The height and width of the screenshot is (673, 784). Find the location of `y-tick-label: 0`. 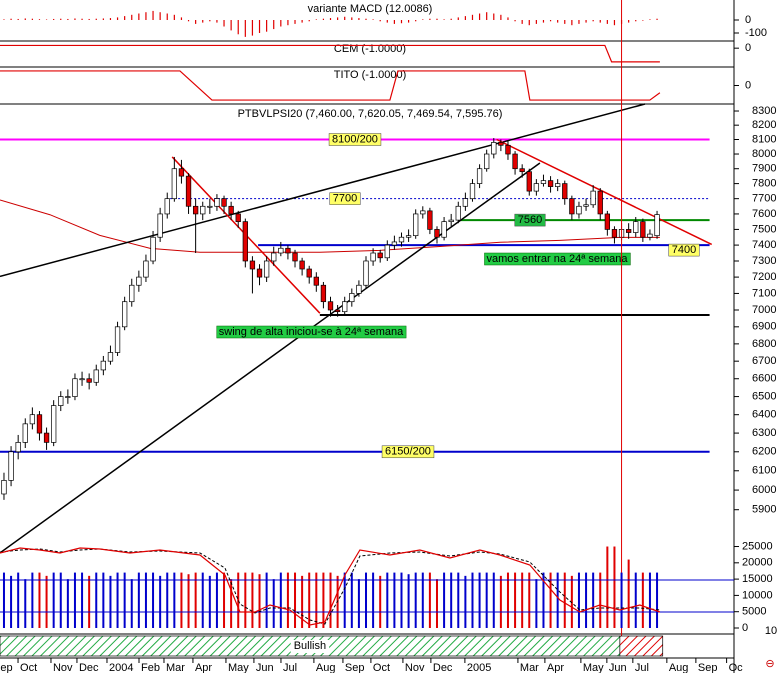

y-tick-label: 0 is located at coordinates (748, 85).